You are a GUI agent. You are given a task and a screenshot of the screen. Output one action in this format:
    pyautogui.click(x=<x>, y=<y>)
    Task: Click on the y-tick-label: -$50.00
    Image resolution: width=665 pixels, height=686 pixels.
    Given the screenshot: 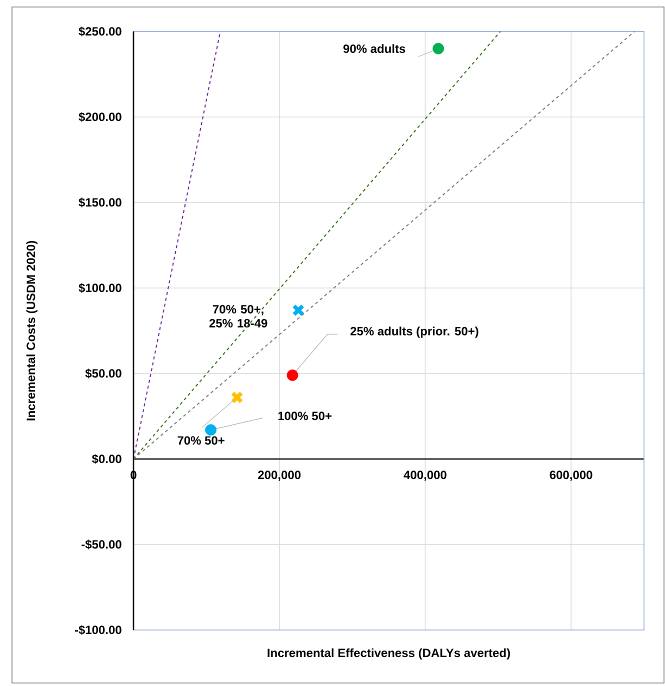 What is the action you would take?
    pyautogui.click(x=102, y=545)
    